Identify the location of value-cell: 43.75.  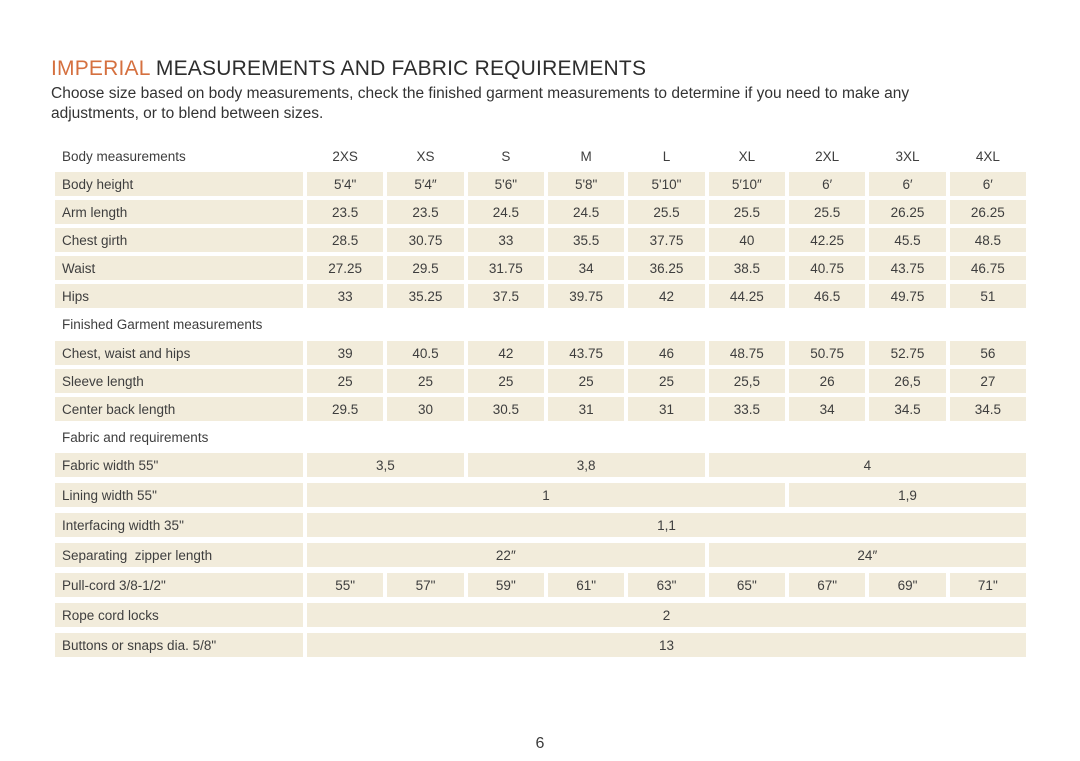
(586, 353).